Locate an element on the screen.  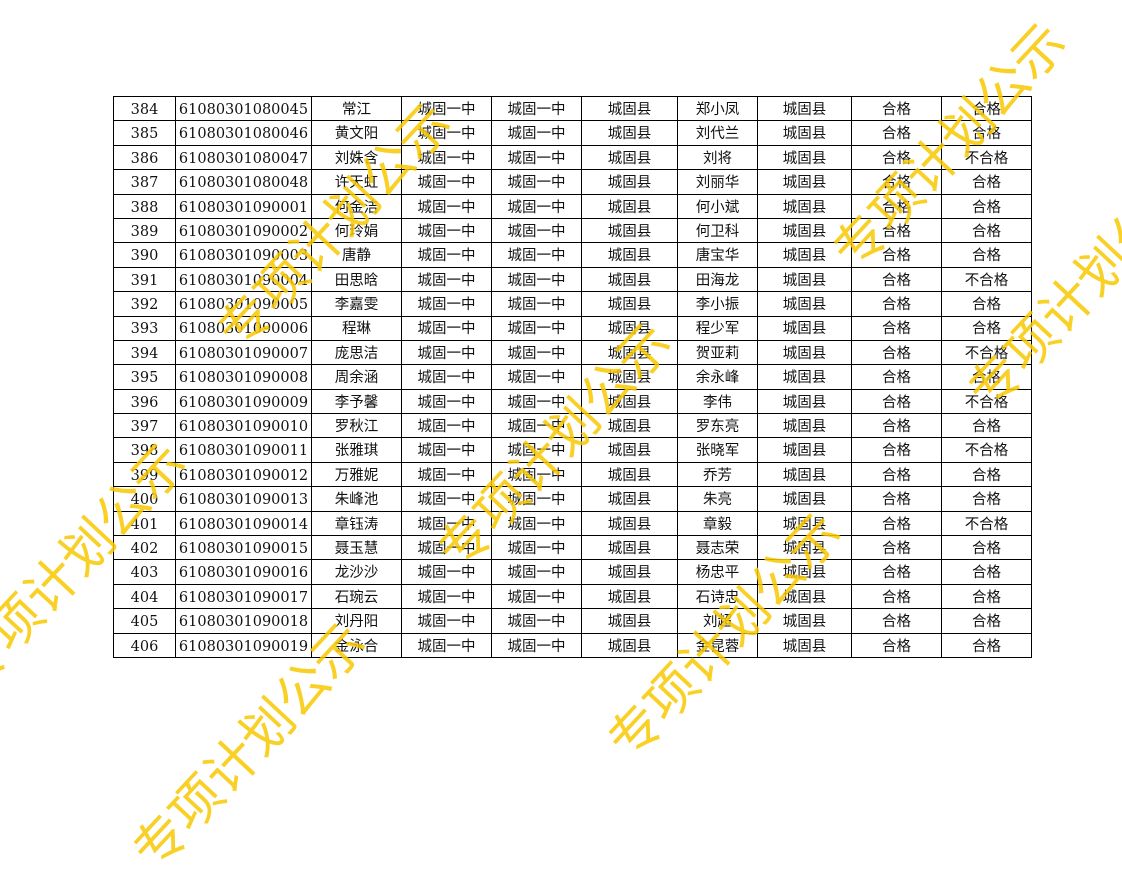
row-number-cell: 388 is located at coordinates (144, 206).